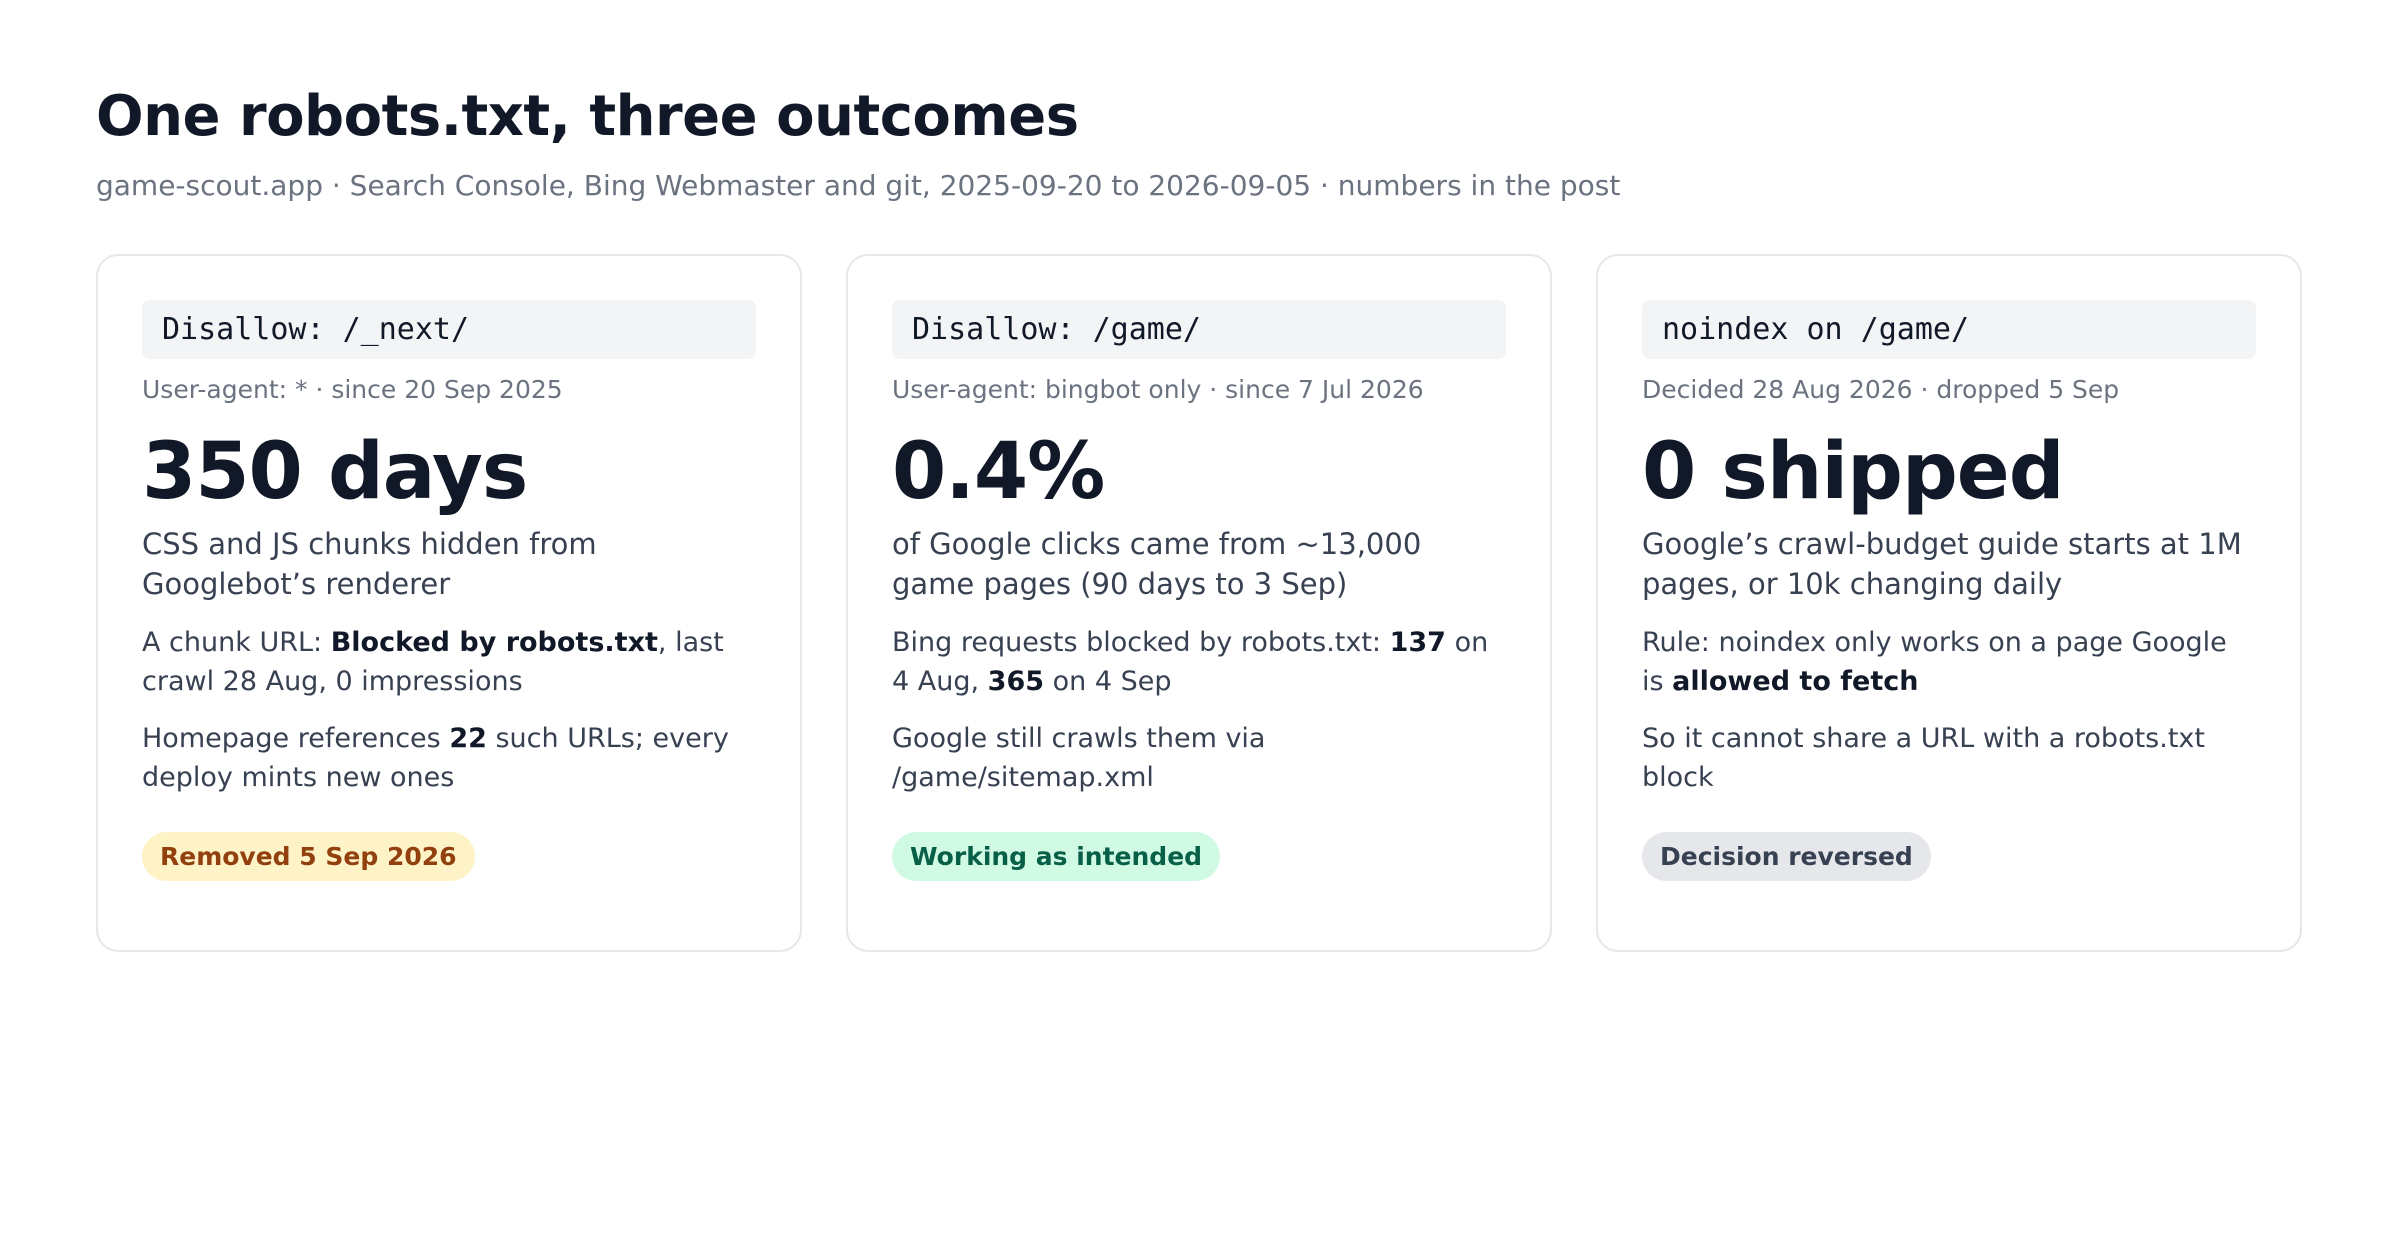 The image size is (2400, 1260). I want to click on note-text: on 4 Aug,, so click(1190, 662).